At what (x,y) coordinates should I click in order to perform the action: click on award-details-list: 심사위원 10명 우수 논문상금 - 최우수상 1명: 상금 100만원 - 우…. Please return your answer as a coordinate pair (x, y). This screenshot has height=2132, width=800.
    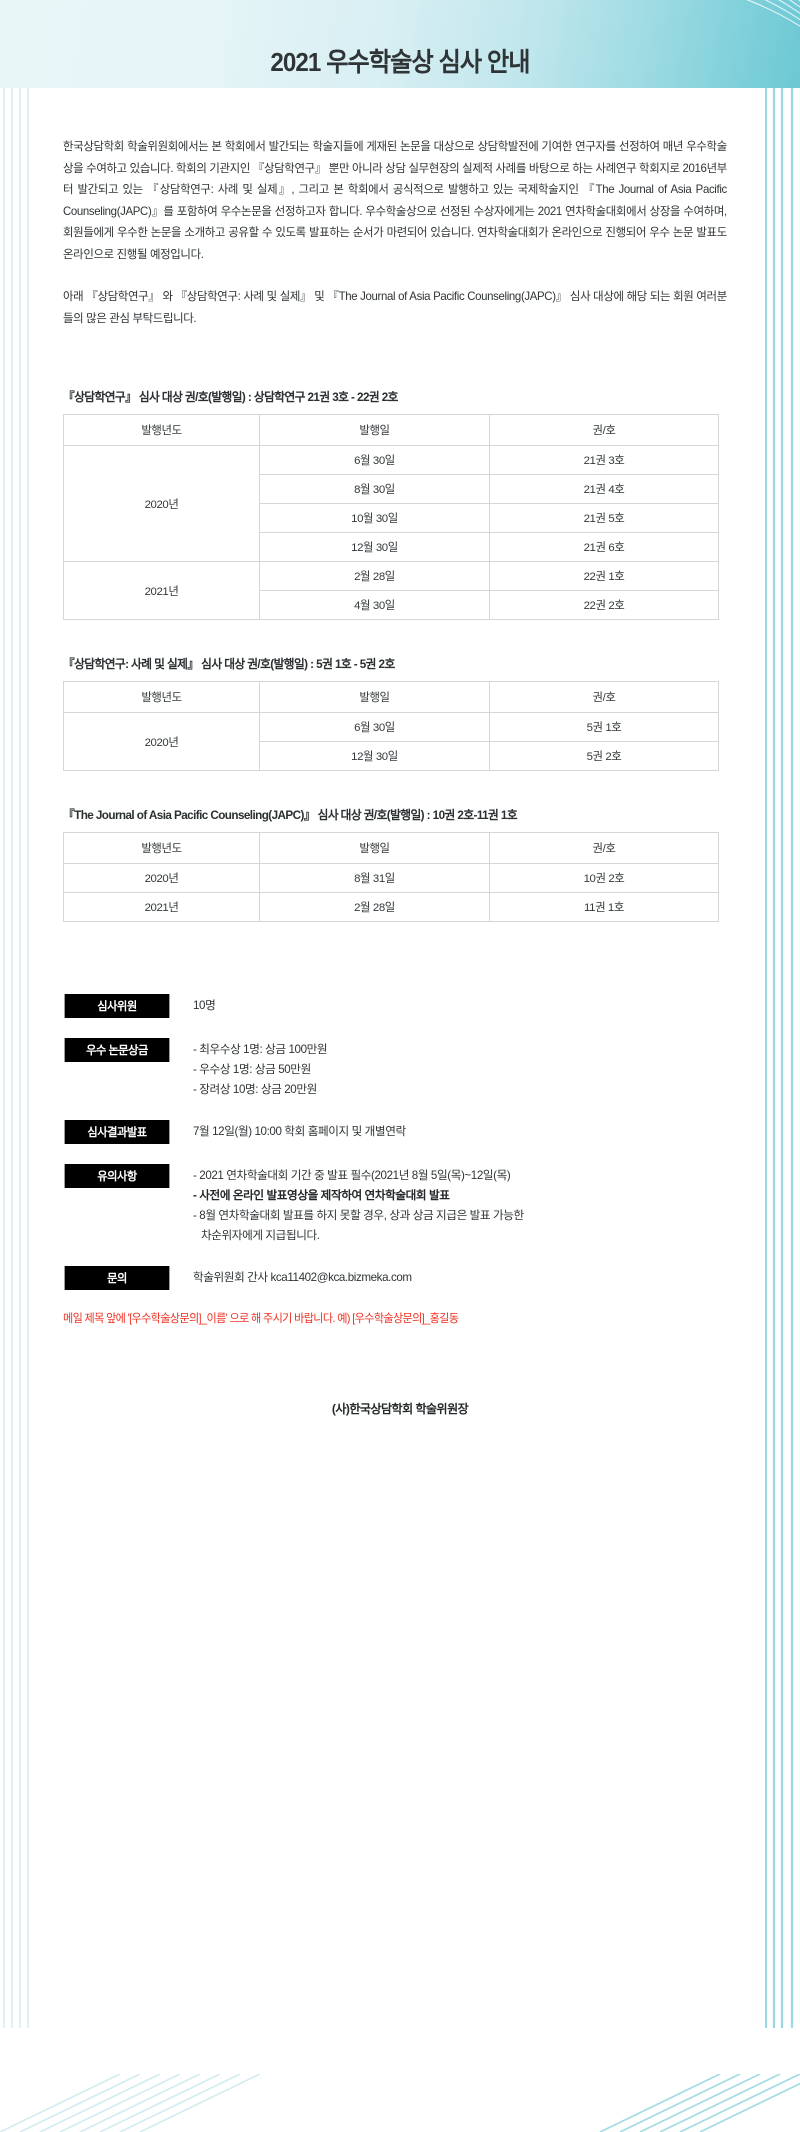
    Looking at the image, I should click on (400, 1142).